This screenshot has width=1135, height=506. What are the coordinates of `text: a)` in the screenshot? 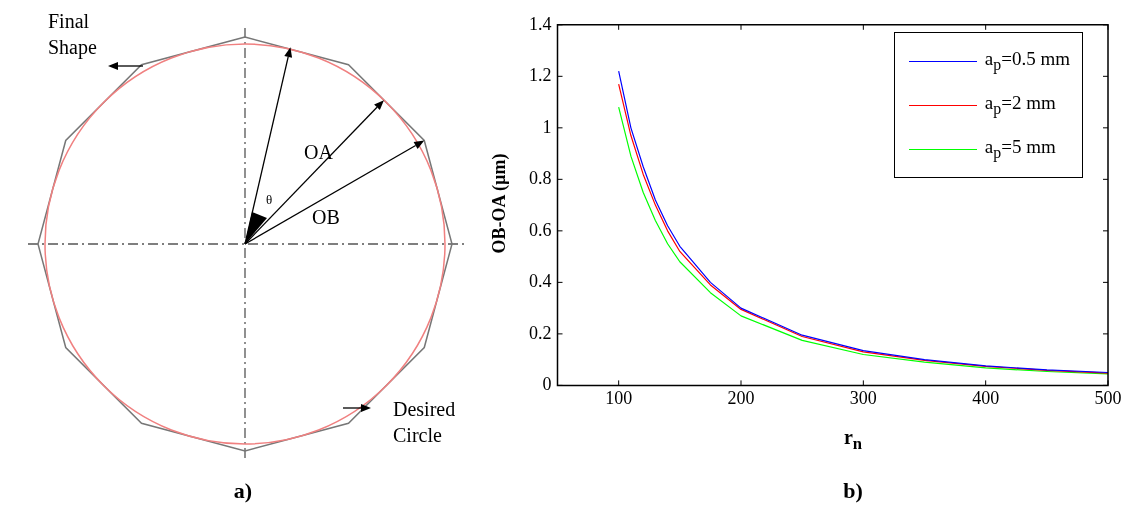 It's located at (243, 491).